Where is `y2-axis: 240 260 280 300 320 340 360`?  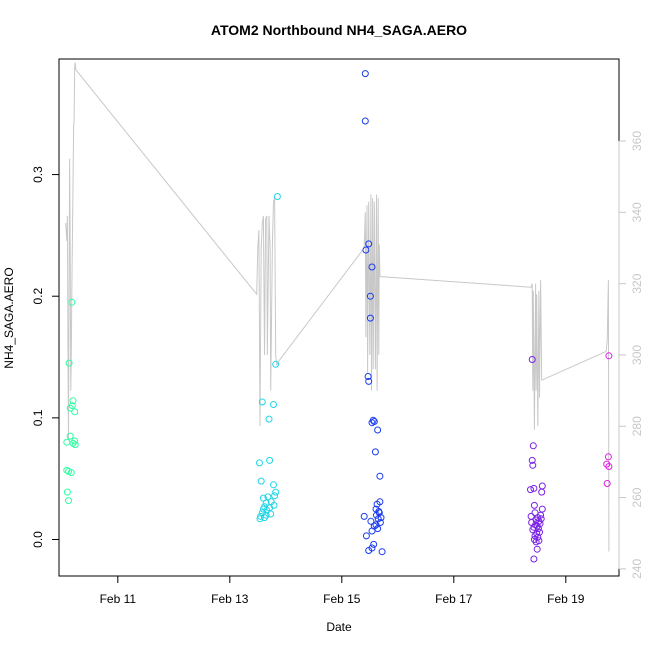 y2-axis: 240 260 280 300 320 340 360 is located at coordinates (631, 355).